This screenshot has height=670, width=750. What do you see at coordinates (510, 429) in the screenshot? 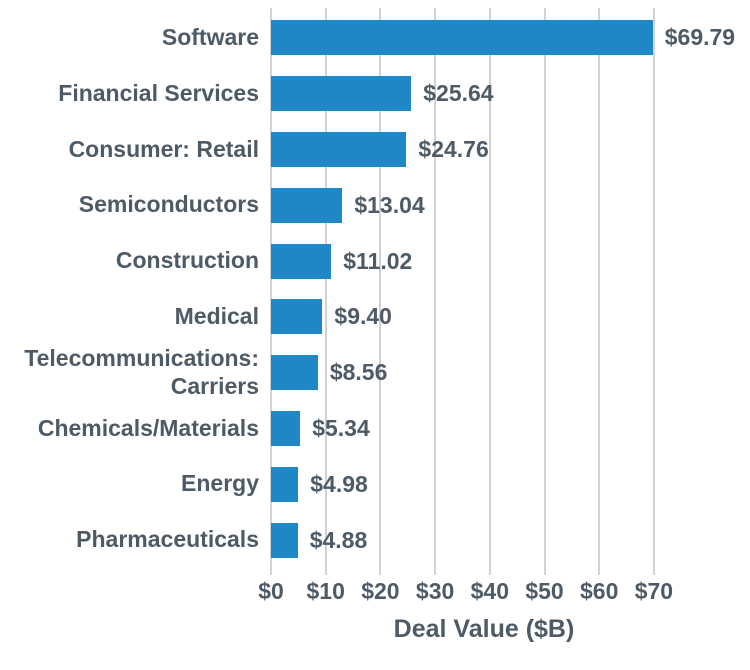
I see `bar-area: $5.34` at bounding box center [510, 429].